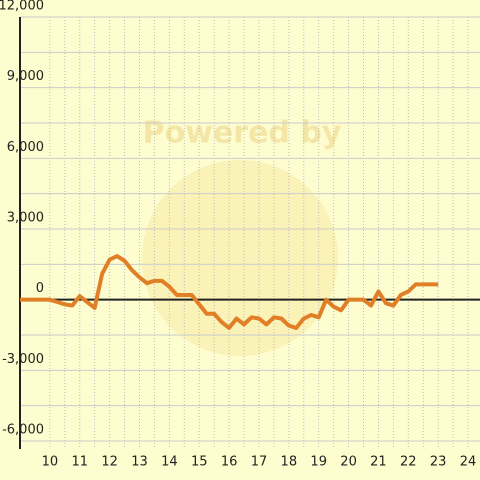 The width and height of the screenshot is (480, 480). Describe the element at coordinates (22, 7) in the screenshot. I see `y-tick-label: 12,000` at that location.